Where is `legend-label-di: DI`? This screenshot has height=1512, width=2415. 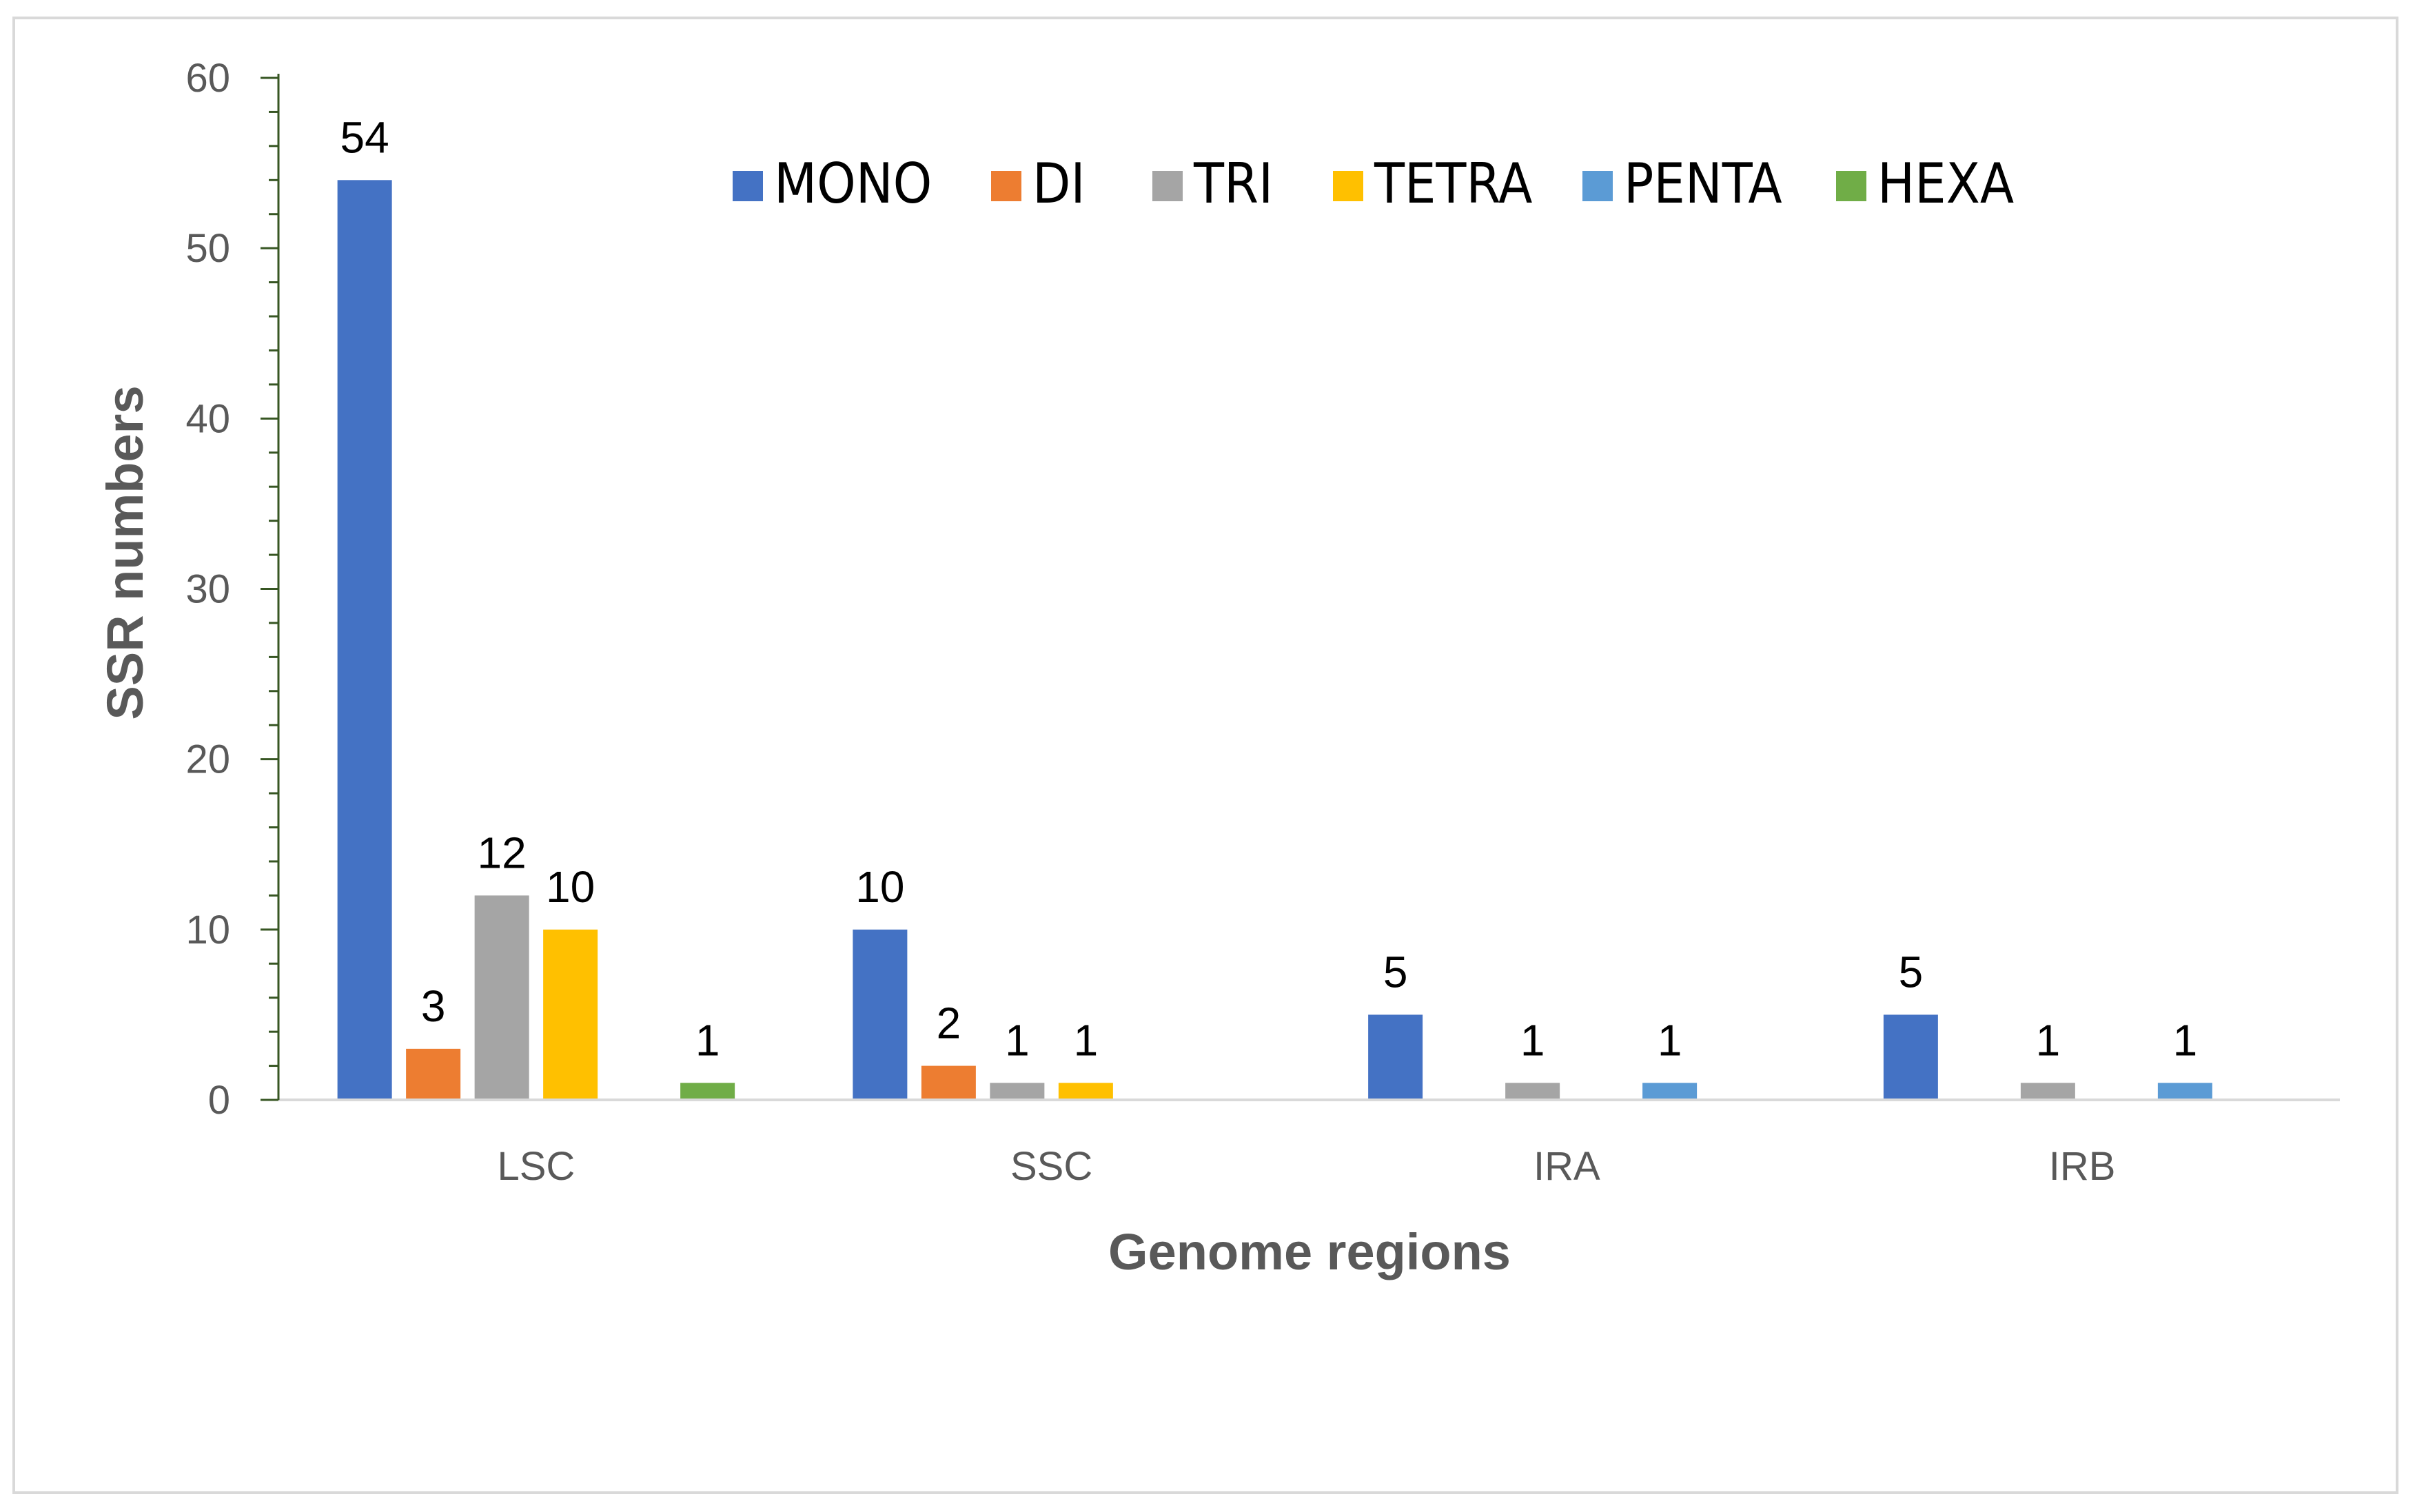 legend-label-di: DI is located at coordinates (1059, 184).